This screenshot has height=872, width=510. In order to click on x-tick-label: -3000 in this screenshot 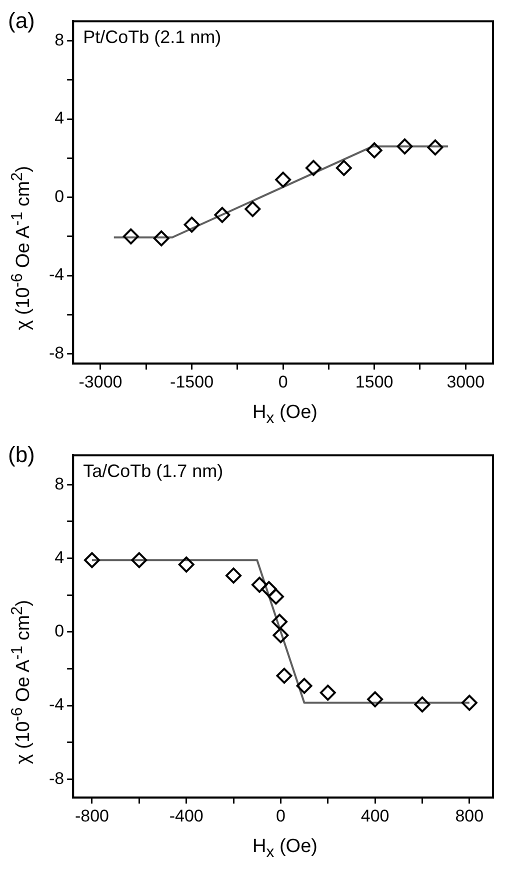, I will do `click(100, 382)`.